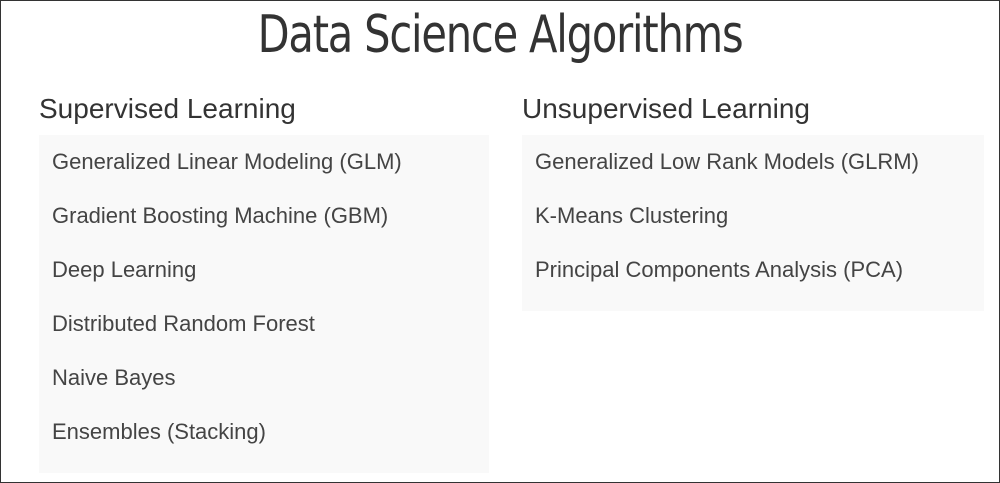 The height and width of the screenshot is (483, 1000). Describe the element at coordinates (159, 431) in the screenshot. I see `list-item-ensembles: Ensembles (Stacking)` at that location.